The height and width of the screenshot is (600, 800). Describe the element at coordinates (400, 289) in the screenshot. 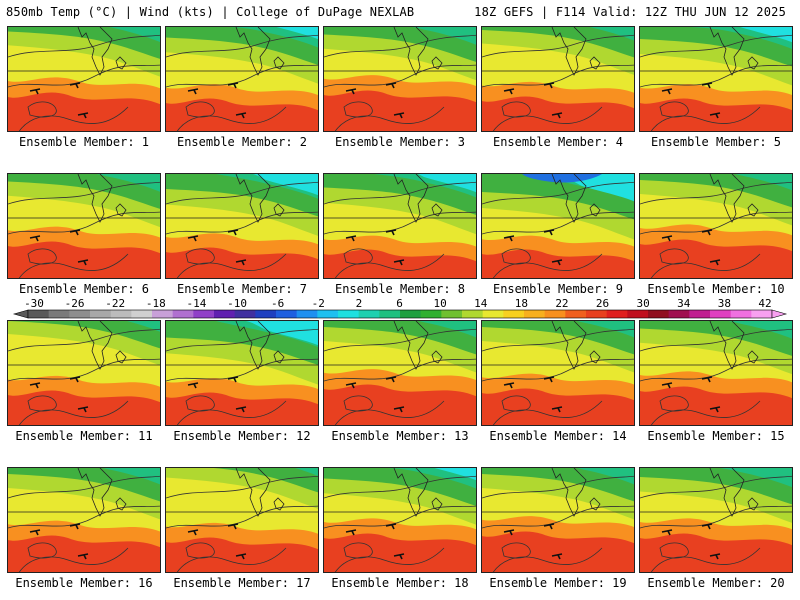

I see `ensemble-member-label: Ensemble Member: 8` at that location.